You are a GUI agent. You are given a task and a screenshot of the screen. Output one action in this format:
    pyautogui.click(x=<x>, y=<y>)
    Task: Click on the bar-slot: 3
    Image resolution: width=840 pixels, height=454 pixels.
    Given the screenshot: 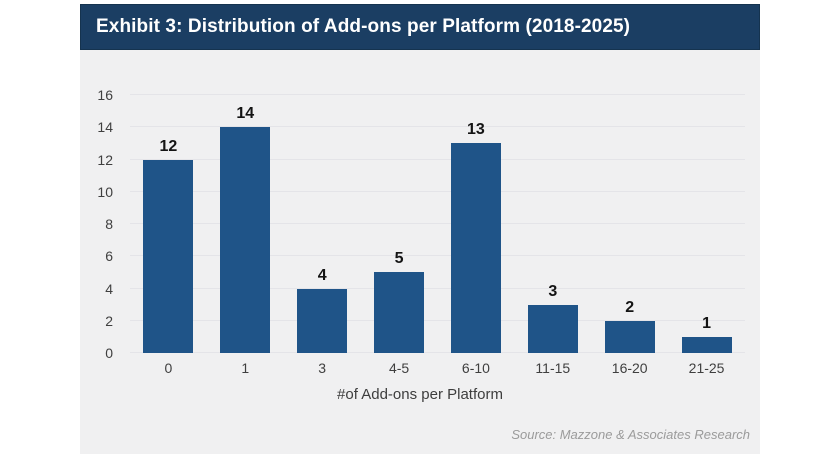 What is the action you would take?
    pyautogui.click(x=552, y=224)
    